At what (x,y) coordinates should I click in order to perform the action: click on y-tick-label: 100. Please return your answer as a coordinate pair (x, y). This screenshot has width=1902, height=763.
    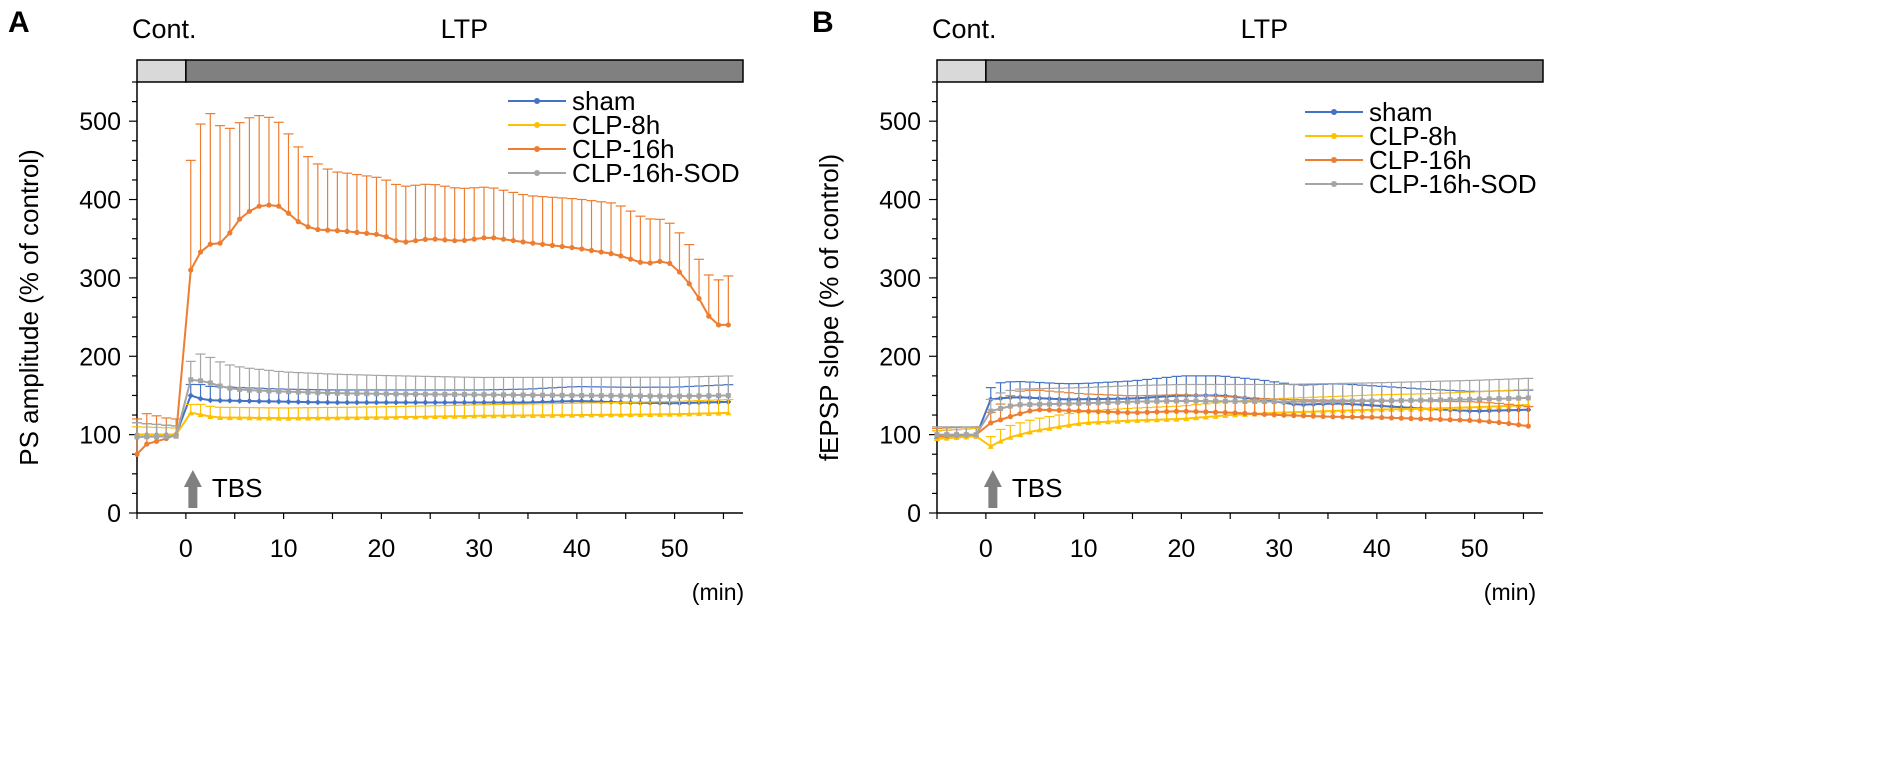
    Looking at the image, I should click on (900, 436).